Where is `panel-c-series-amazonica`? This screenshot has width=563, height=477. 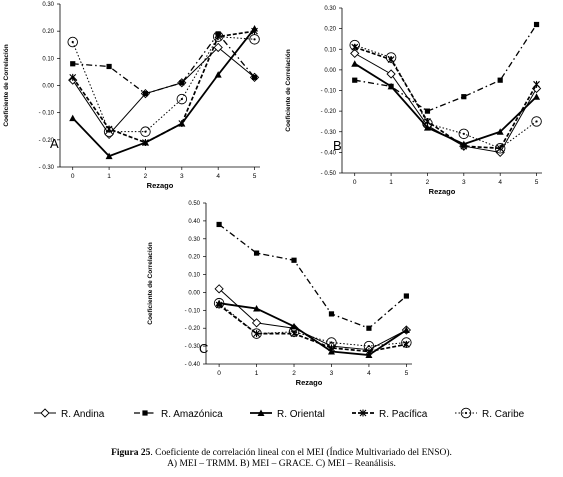 panel-c-series-amazonica is located at coordinates (312, 276).